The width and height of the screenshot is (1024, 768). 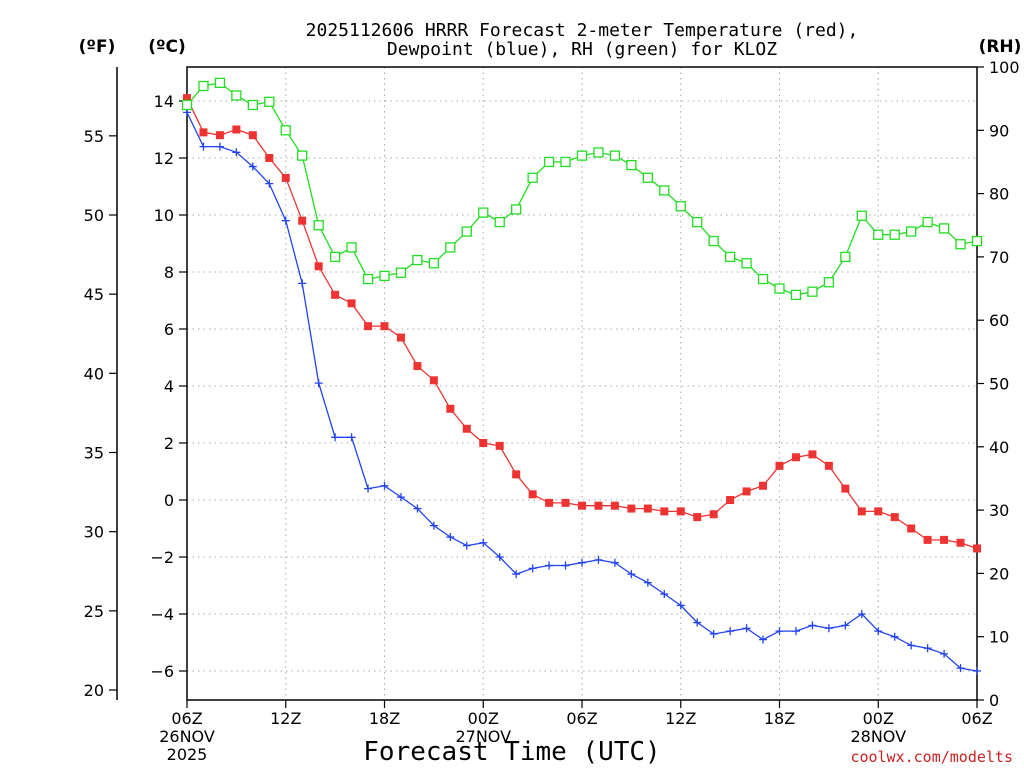 I want to click on celsius-tick-label: 4, so click(x=169, y=386).